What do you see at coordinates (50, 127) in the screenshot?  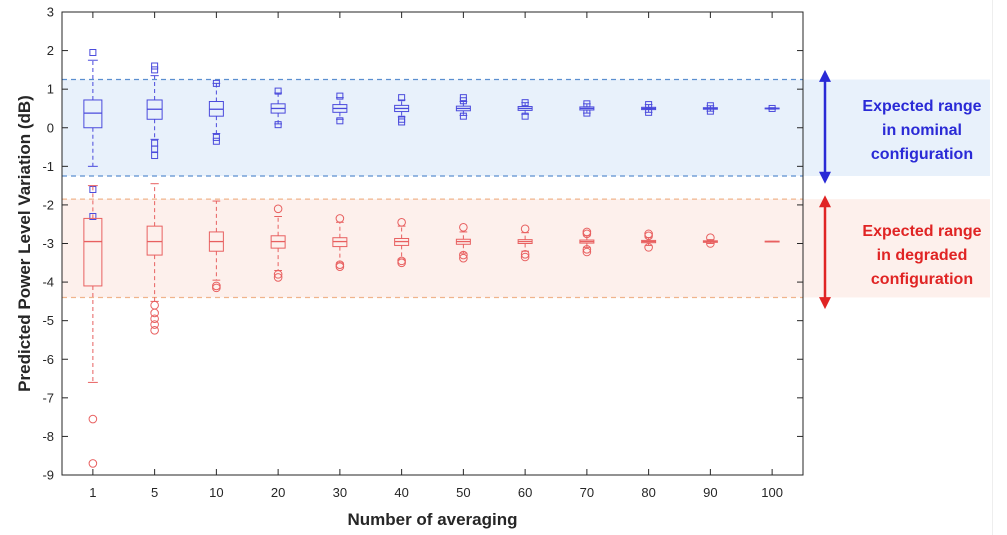 I see `y-tick-label: 0` at bounding box center [50, 127].